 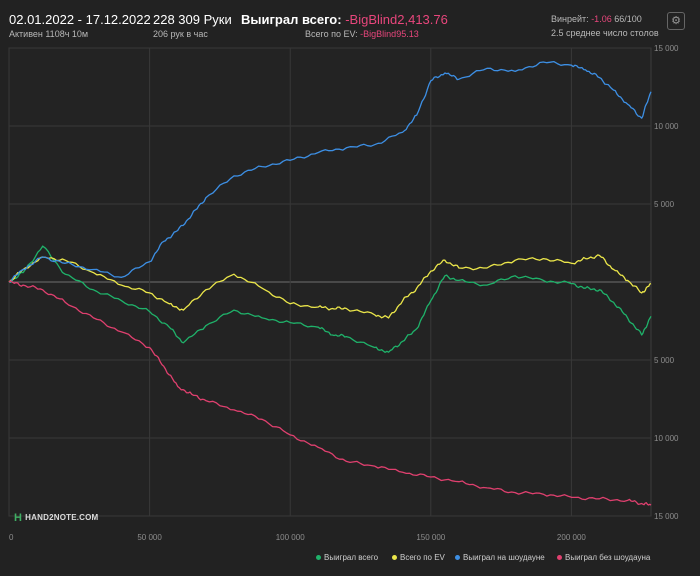 What do you see at coordinates (418, 557) in the screenshot?
I see `legend-item-ev: Всего по EV` at bounding box center [418, 557].